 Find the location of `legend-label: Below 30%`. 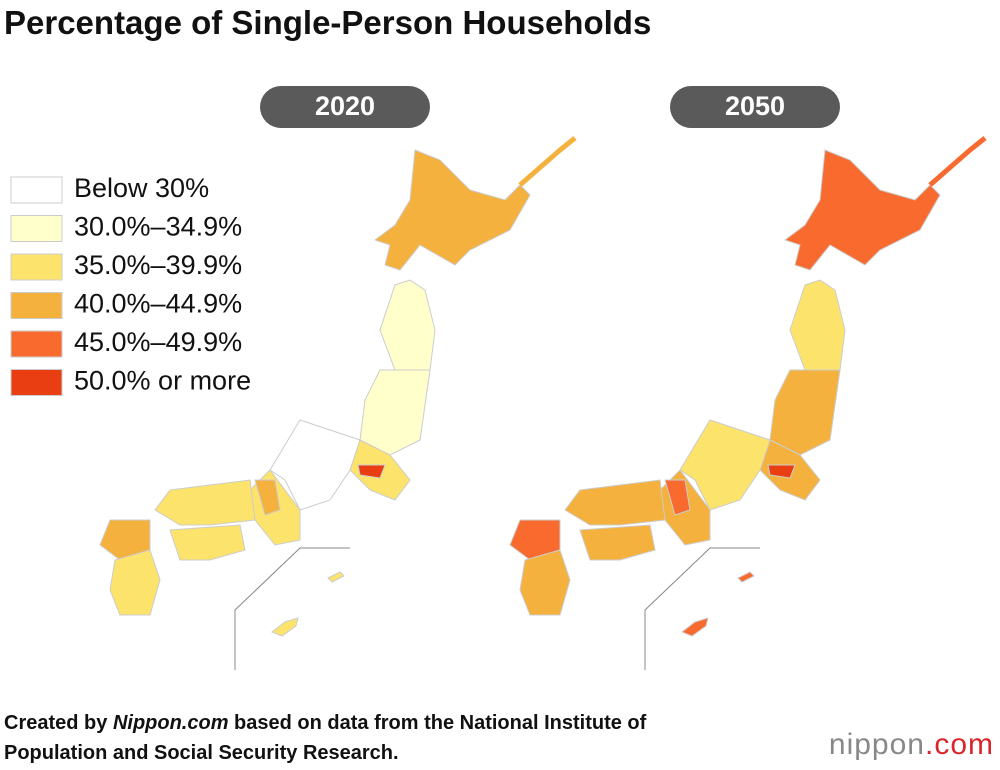

legend-label: Below 30% is located at coordinates (141, 188).